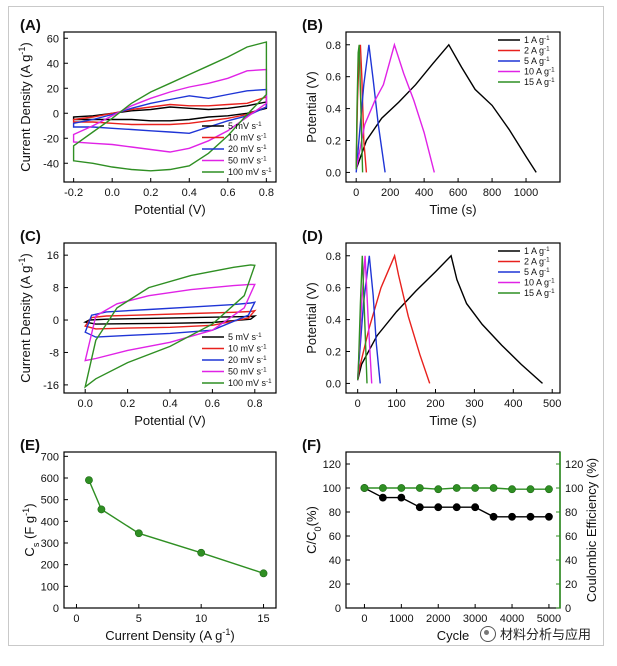  I want to click on watermark-logo-icon, so click(487, 633).